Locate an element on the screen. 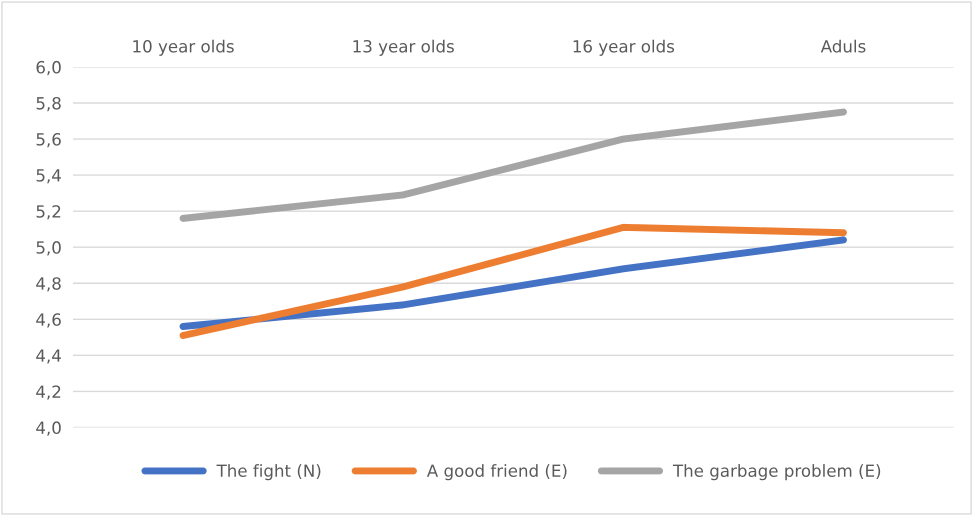 The image size is (973, 515). y-tick-label: 5,2 is located at coordinates (48, 212).